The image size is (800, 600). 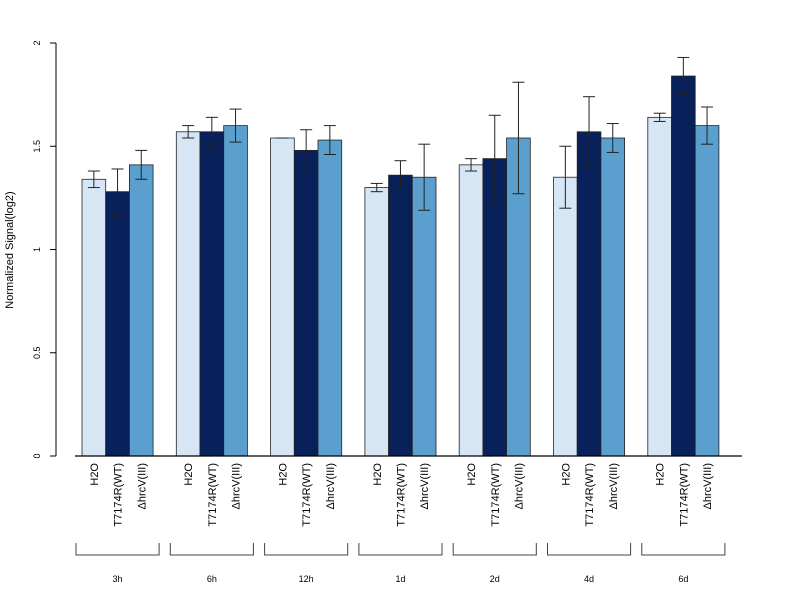 I want to click on y-axis-label: Normalized Signal(log2), so click(x=10, y=249).